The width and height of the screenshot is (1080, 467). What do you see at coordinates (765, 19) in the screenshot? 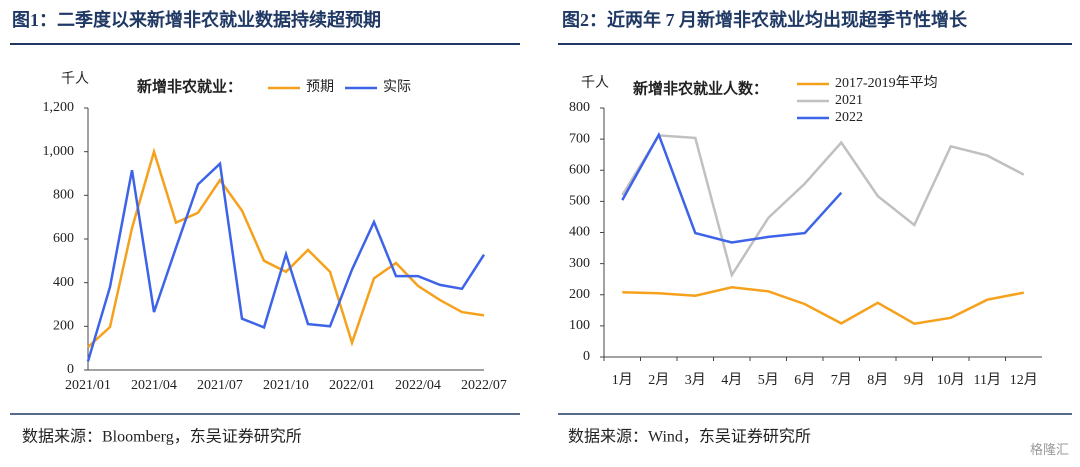
I see `chart-title: 图2：近两年 7 月新增非农就业均出现超季节性增长` at bounding box center [765, 19].